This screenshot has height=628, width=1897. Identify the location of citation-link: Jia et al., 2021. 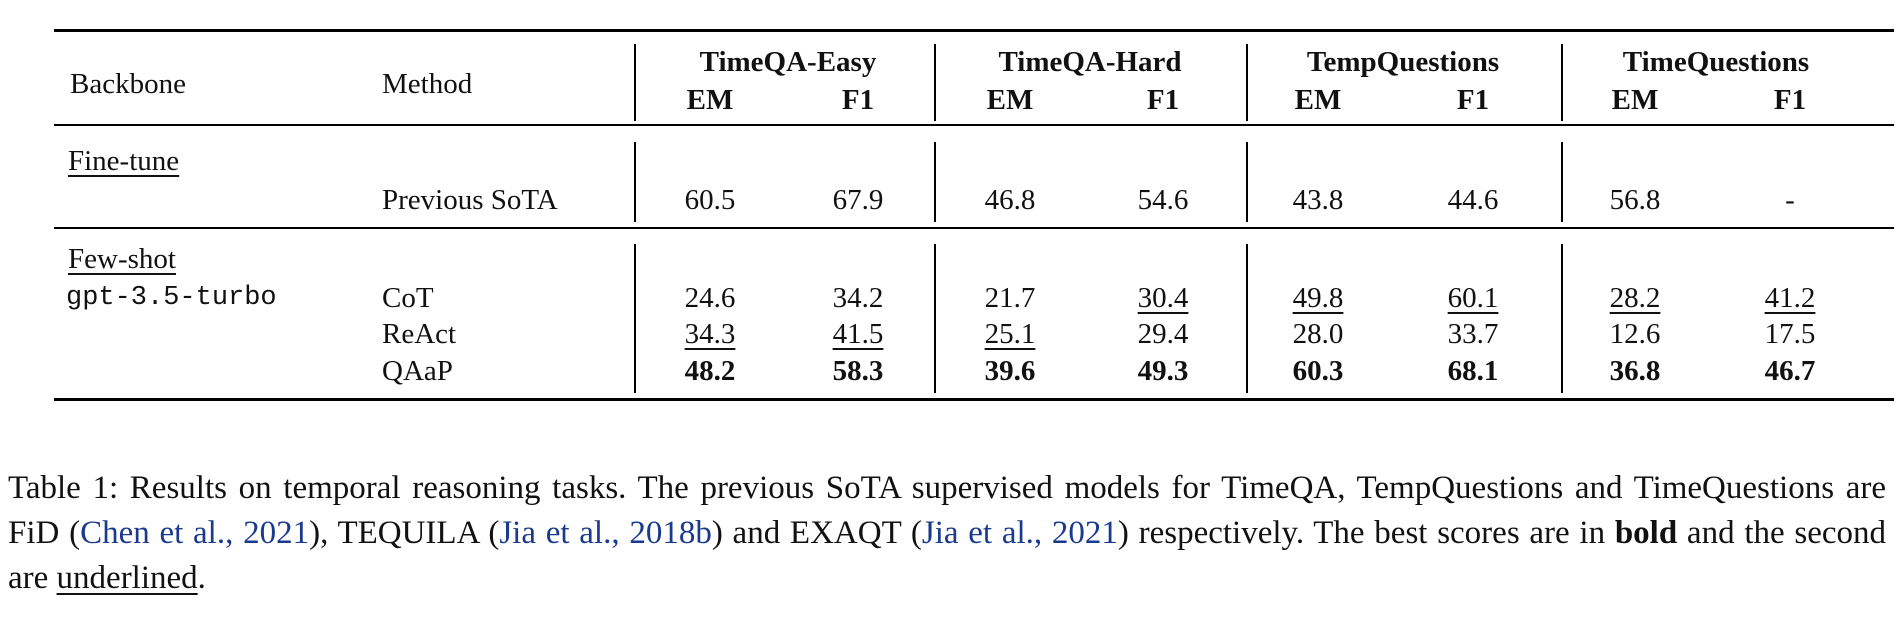
(1019, 533).